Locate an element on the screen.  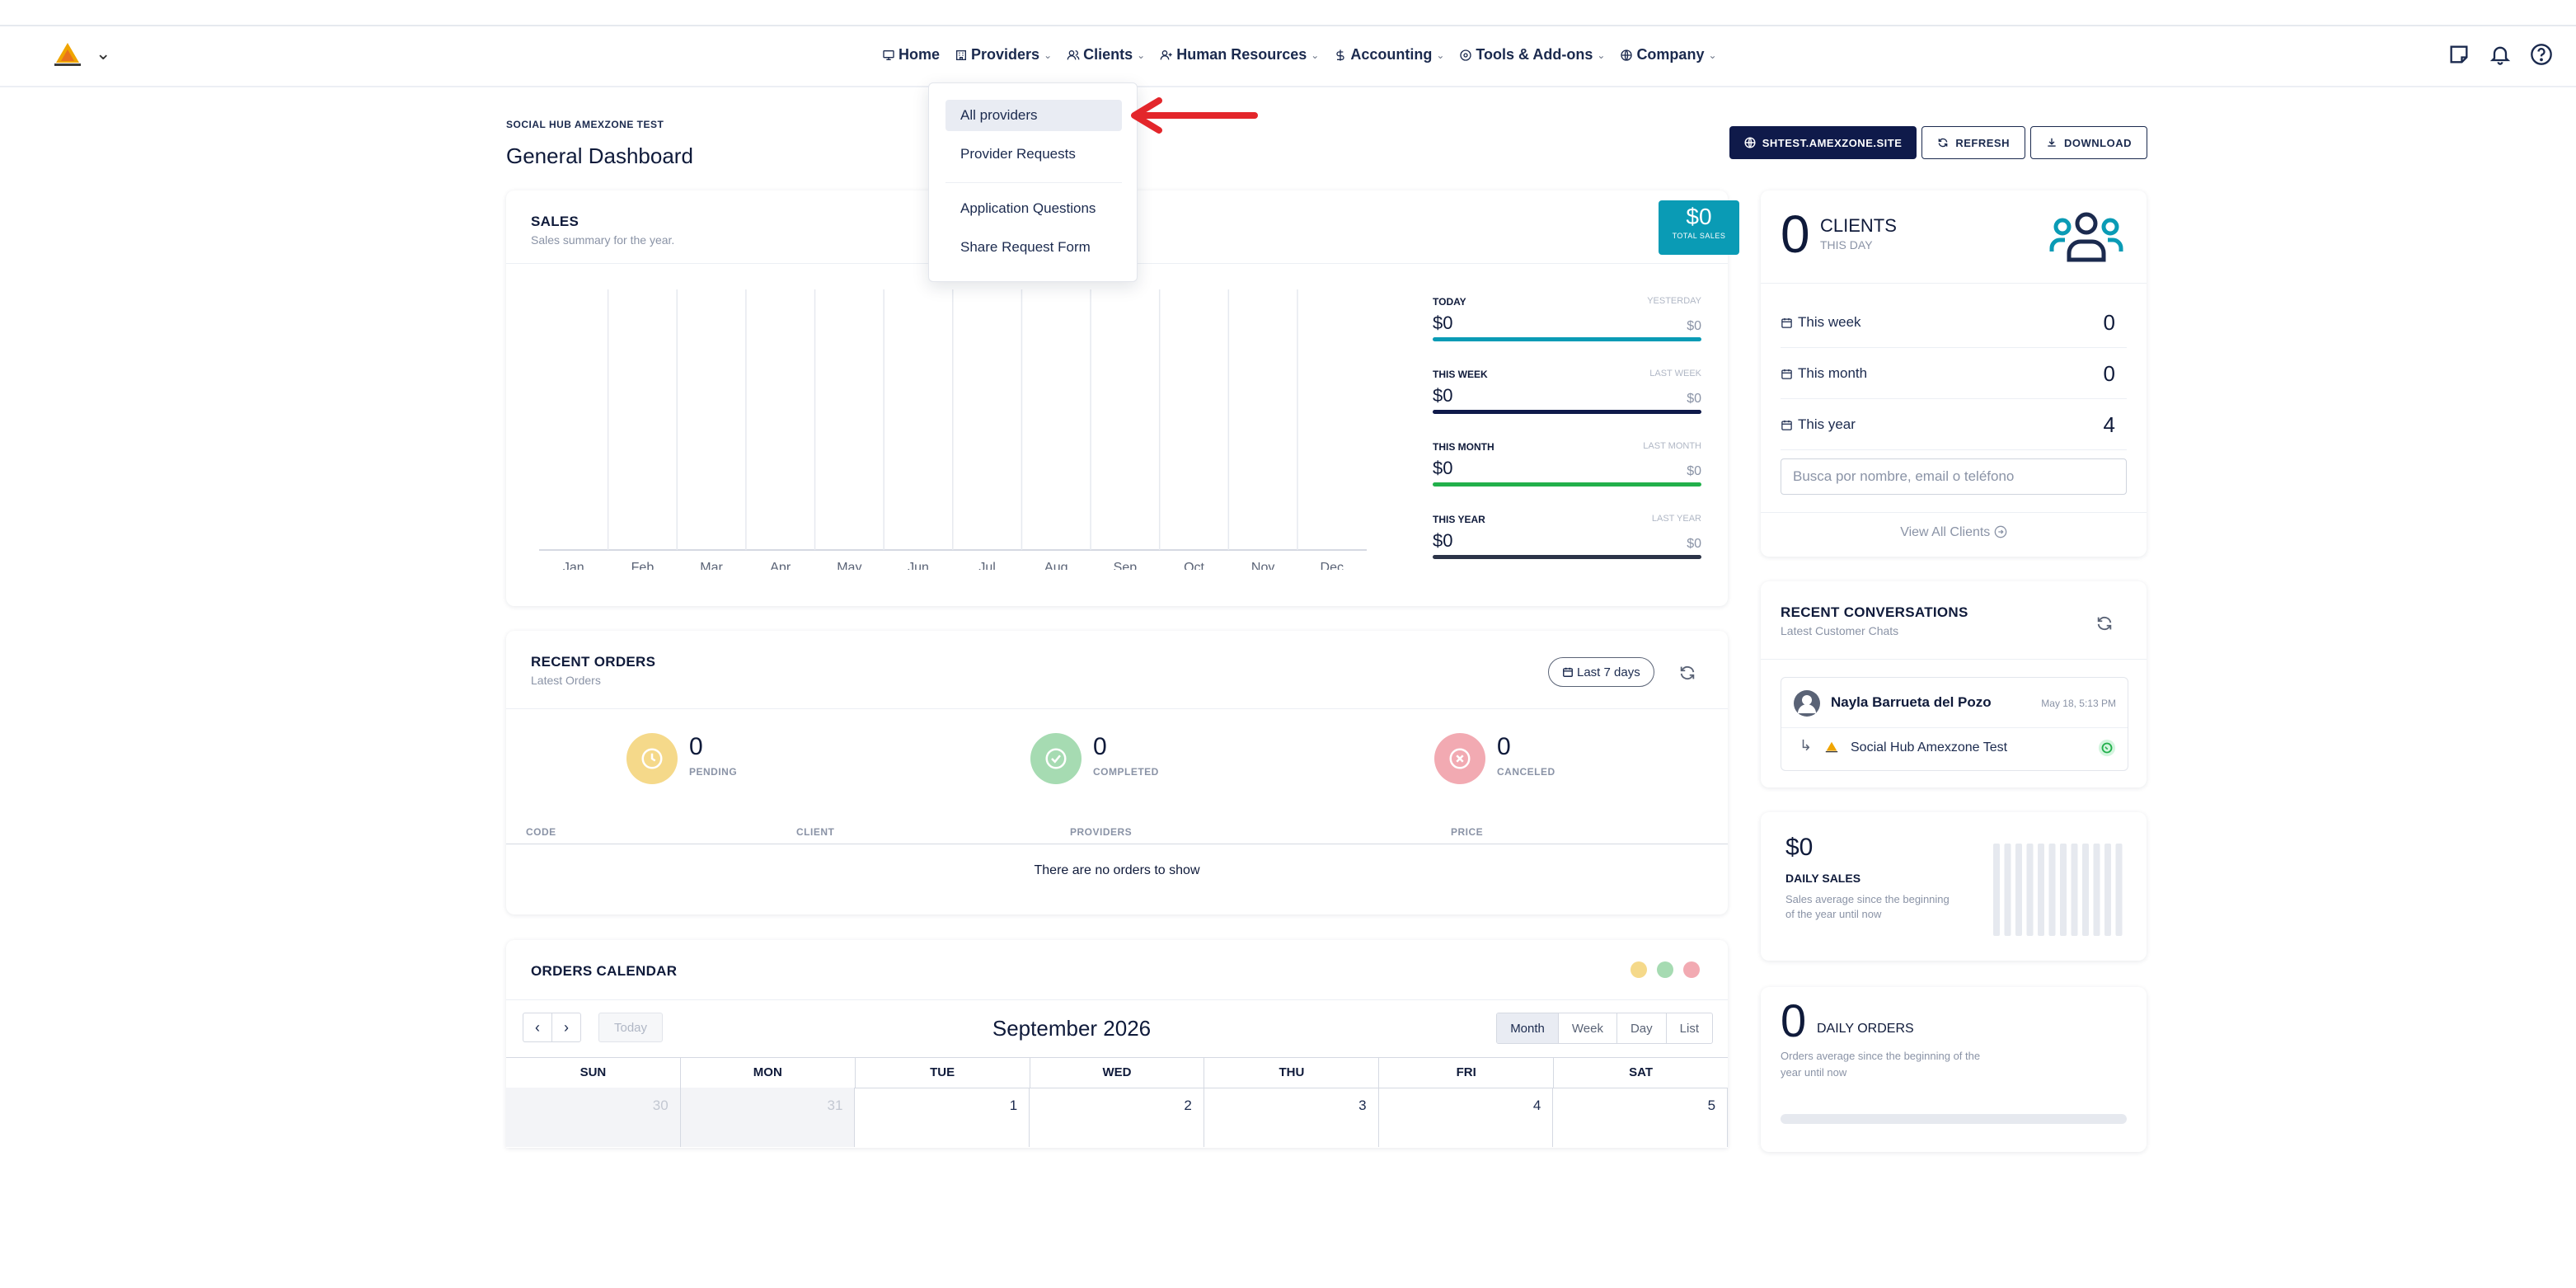
stat-value: $0 is located at coordinates (1443, 395).